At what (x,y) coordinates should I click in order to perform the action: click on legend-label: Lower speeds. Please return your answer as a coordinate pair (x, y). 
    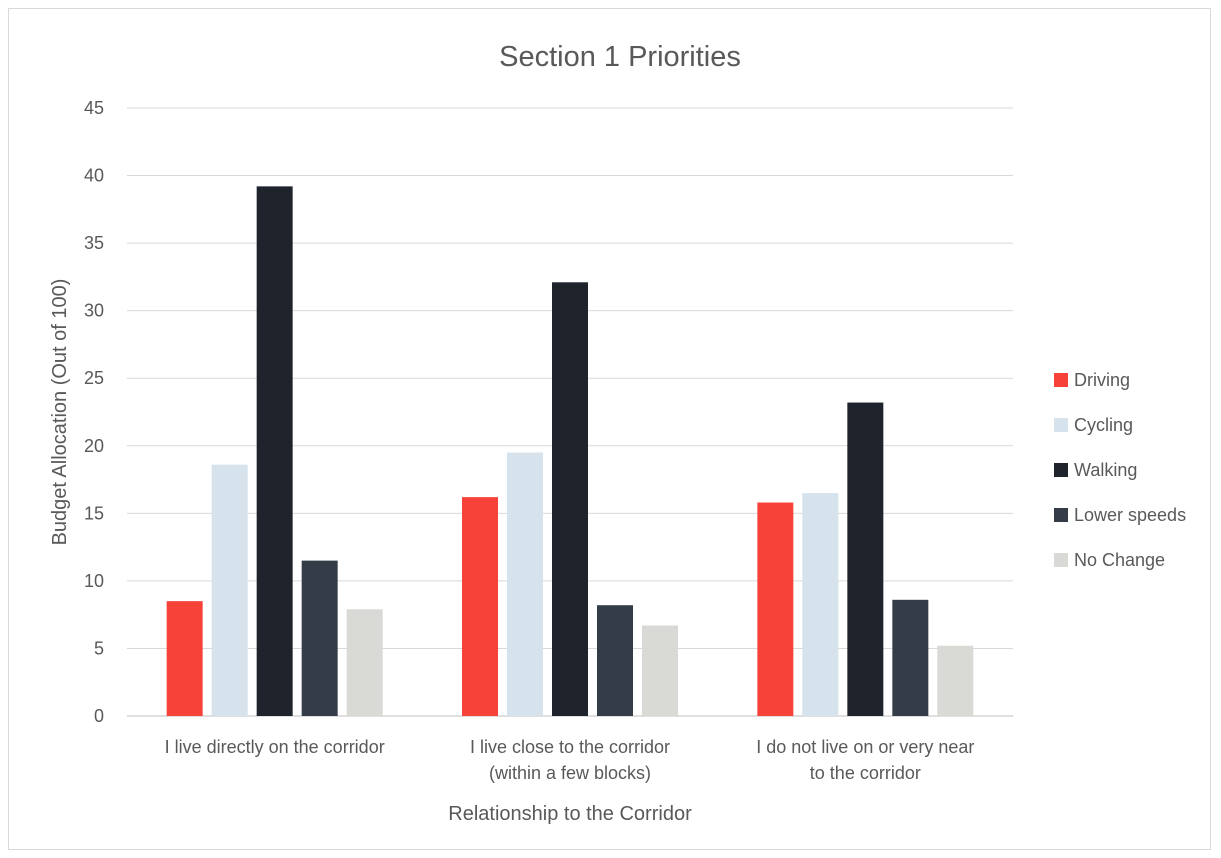
    Looking at the image, I should click on (1130, 515).